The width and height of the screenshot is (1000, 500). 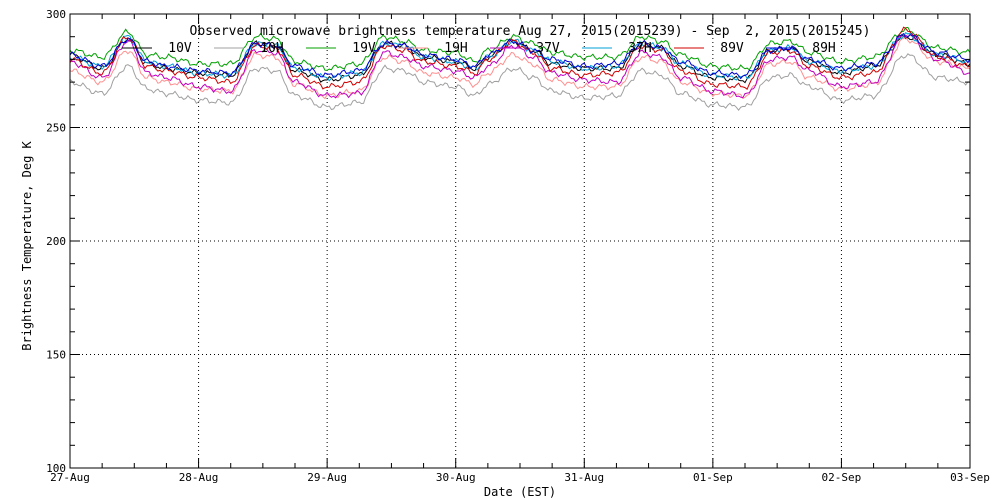 I want to click on legend: 10V 10H 19V 19H 37V 37H 89V 89H, so click(x=479, y=48).